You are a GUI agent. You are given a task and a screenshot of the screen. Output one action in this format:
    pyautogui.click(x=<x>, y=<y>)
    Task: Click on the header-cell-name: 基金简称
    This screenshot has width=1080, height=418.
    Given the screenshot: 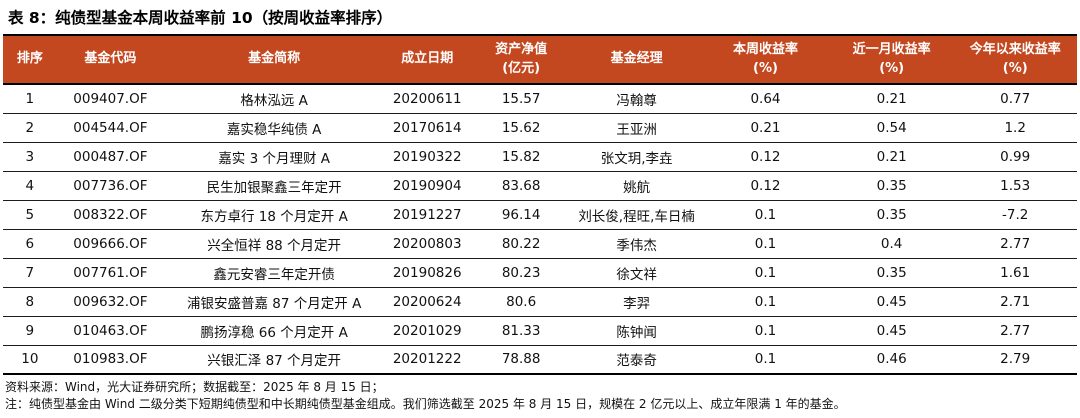 What is the action you would take?
    pyautogui.click(x=274, y=59)
    